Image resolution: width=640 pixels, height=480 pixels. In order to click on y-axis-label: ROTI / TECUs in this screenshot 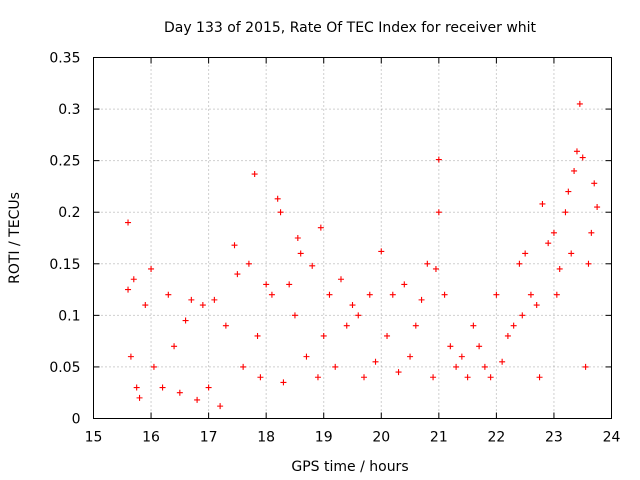, I will do `click(15, 238)`.